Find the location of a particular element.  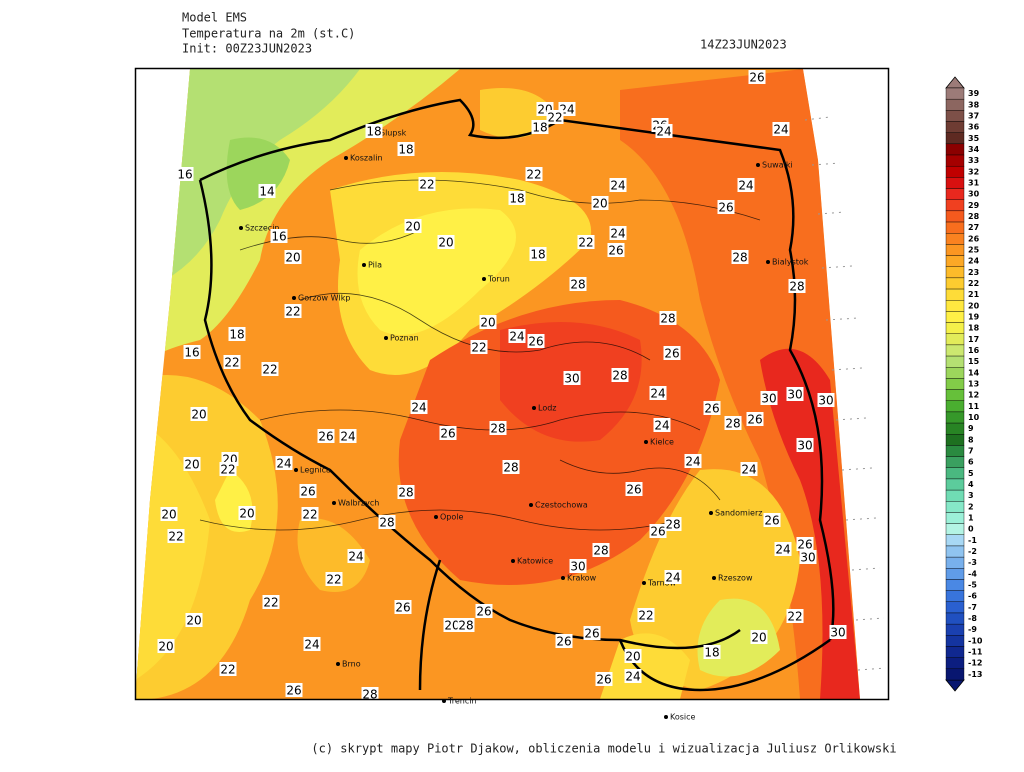

city-name: Legnica is located at coordinates (315, 470).